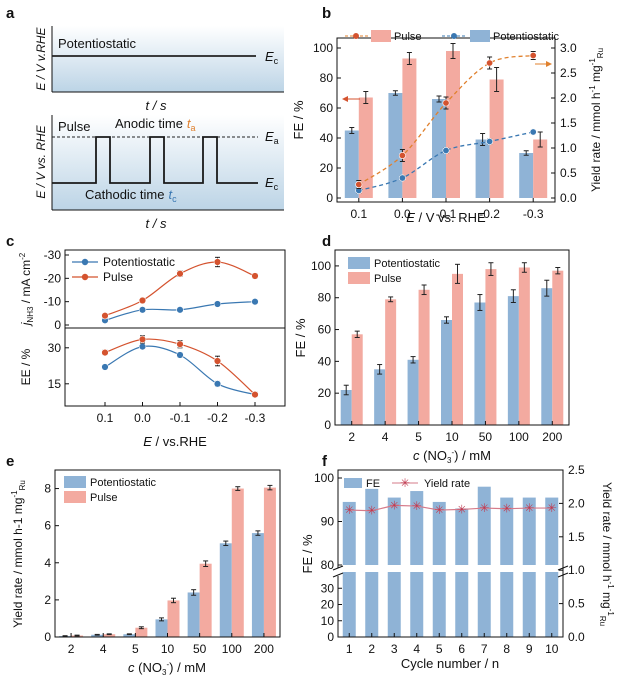 Image resolution: width=624 pixels, height=680 pixels. I want to click on legend-pulse-swatch, so click(381, 36).